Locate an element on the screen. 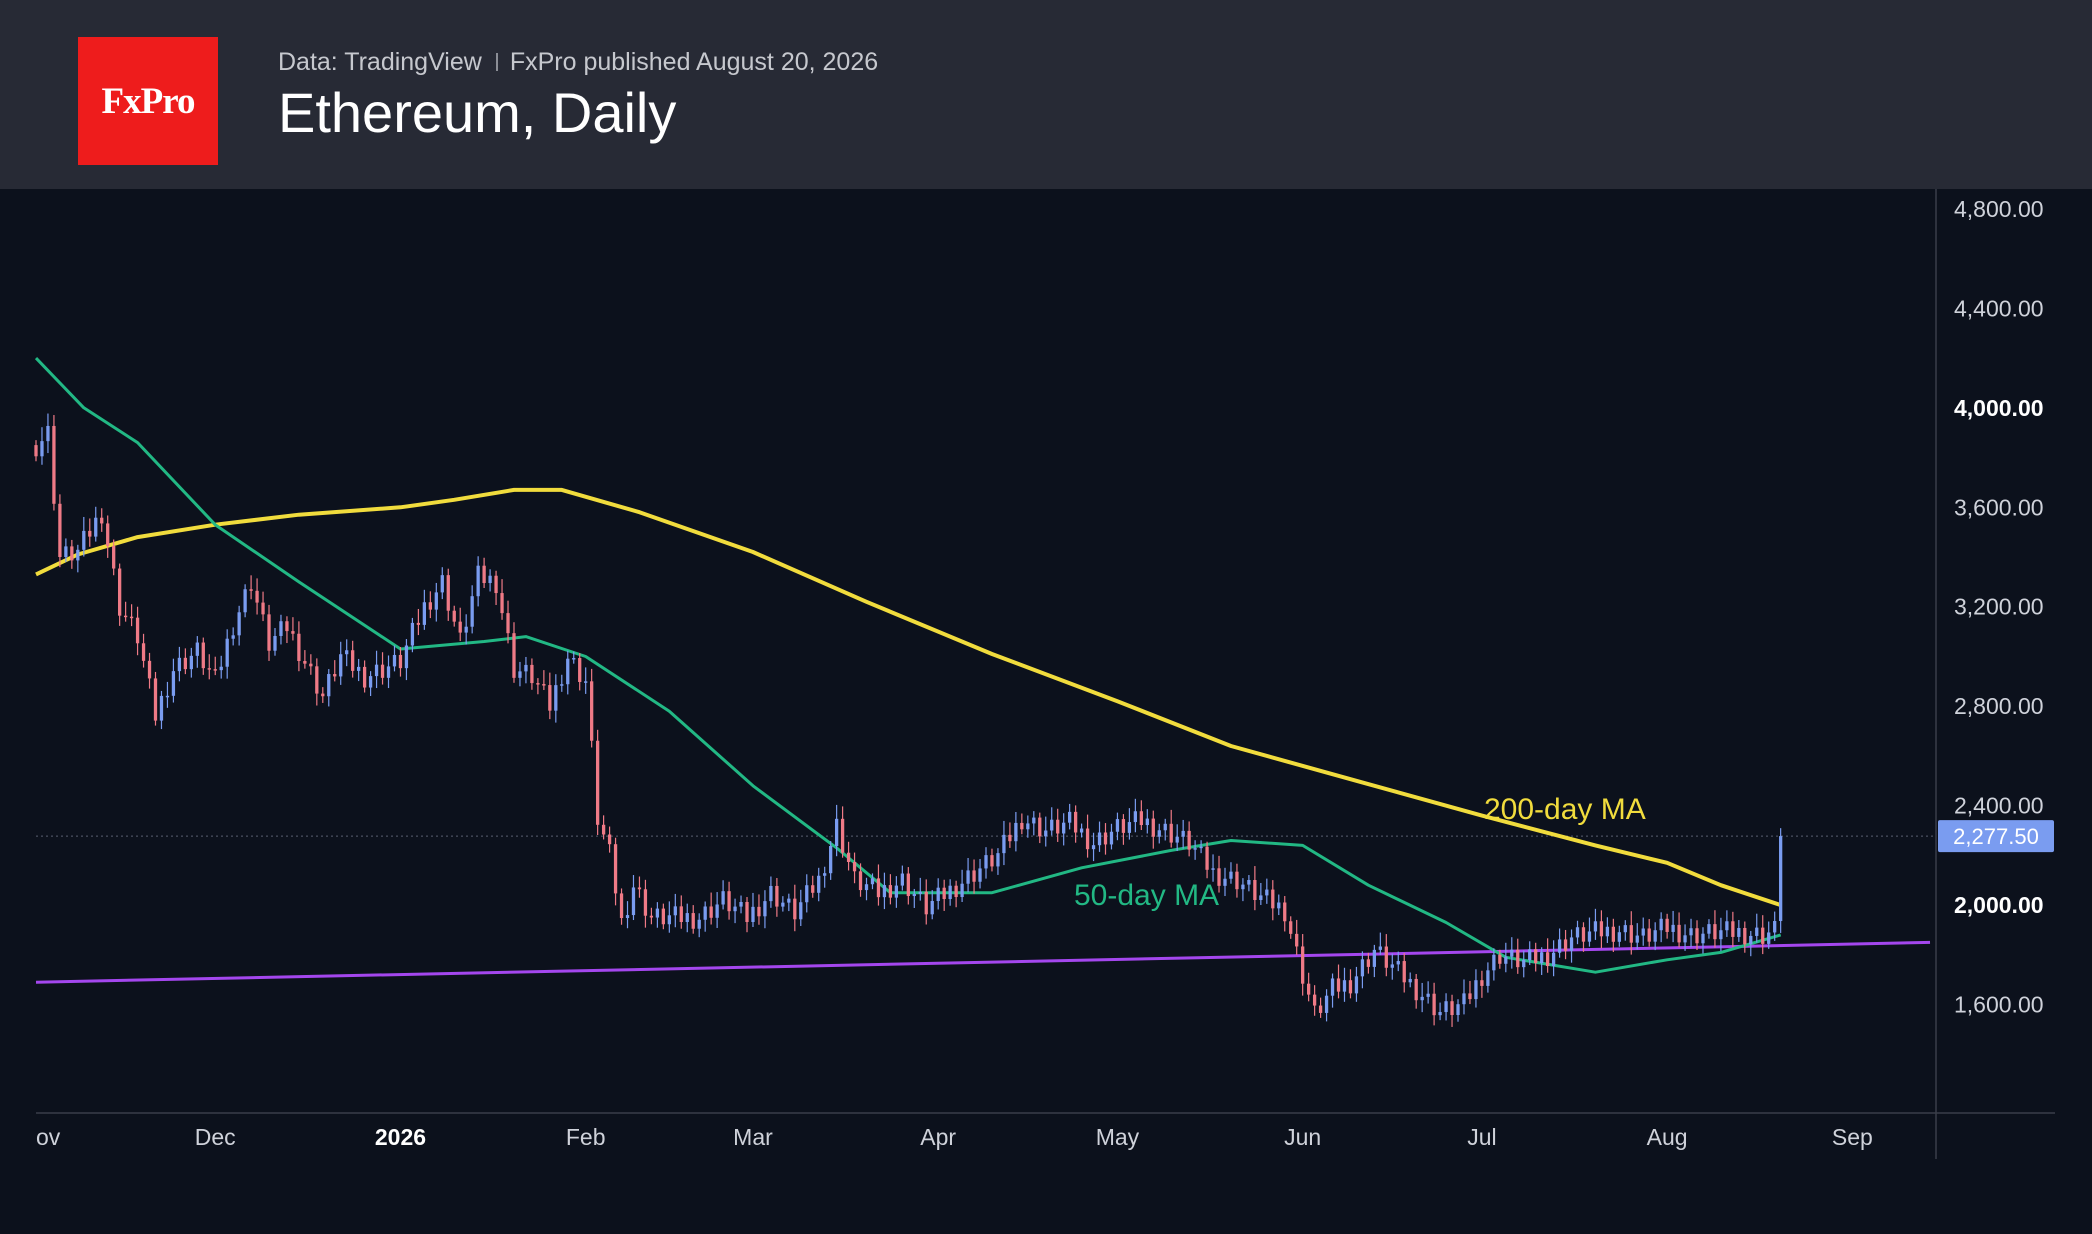 Image resolution: width=2092 pixels, height=1234 pixels. logo-text: FxPro is located at coordinates (148, 101).